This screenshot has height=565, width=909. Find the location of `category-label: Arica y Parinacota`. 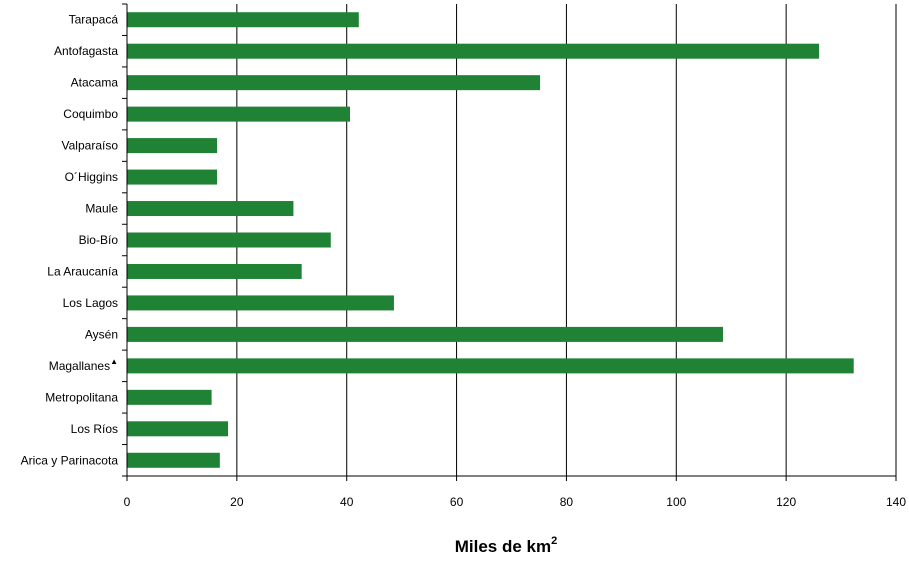

category-label: Arica y Parinacota is located at coordinates (70, 460).